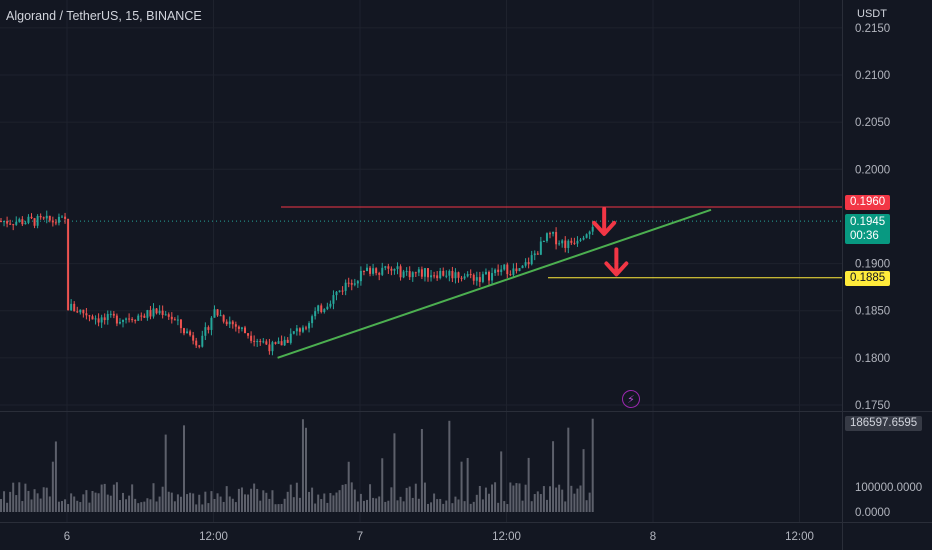 Image resolution: width=932 pixels, height=550 pixels. I want to click on price-tick-4: 0.1900, so click(872, 265).